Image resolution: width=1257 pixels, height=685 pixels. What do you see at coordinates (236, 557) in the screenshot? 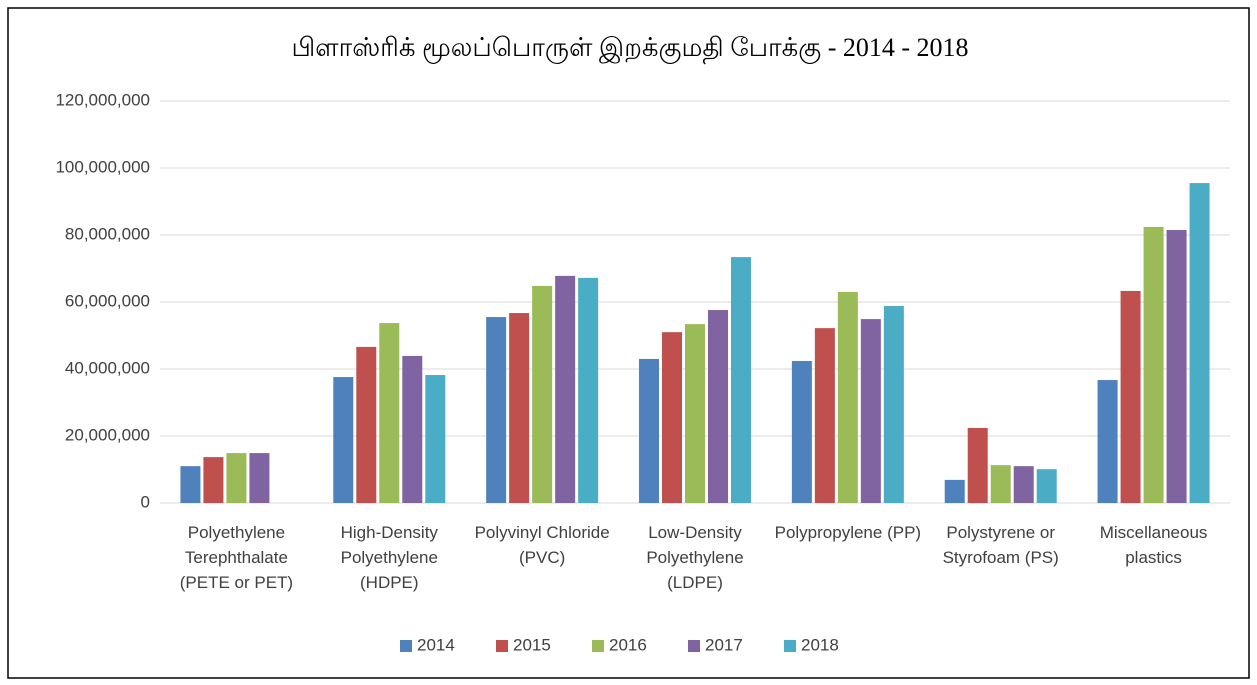
I see `x-tick-label: Polyethylene Terephthalate (PETE or PET)` at bounding box center [236, 557].